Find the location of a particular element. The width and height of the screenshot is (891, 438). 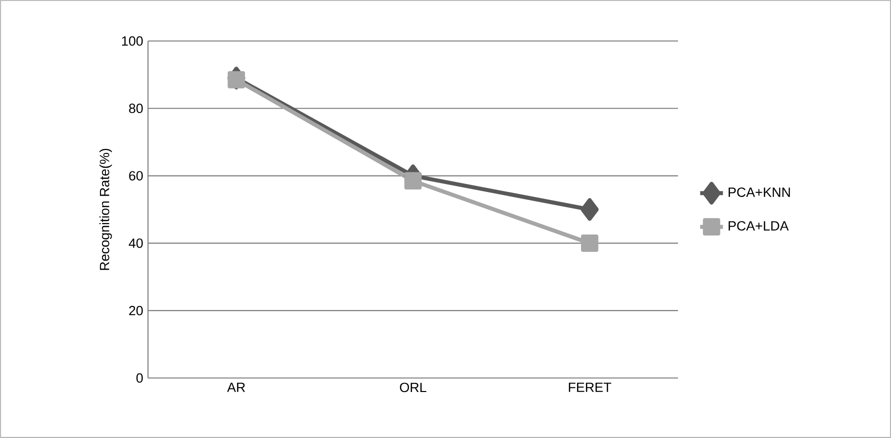

y-tick-label: 0 is located at coordinates (139, 378).